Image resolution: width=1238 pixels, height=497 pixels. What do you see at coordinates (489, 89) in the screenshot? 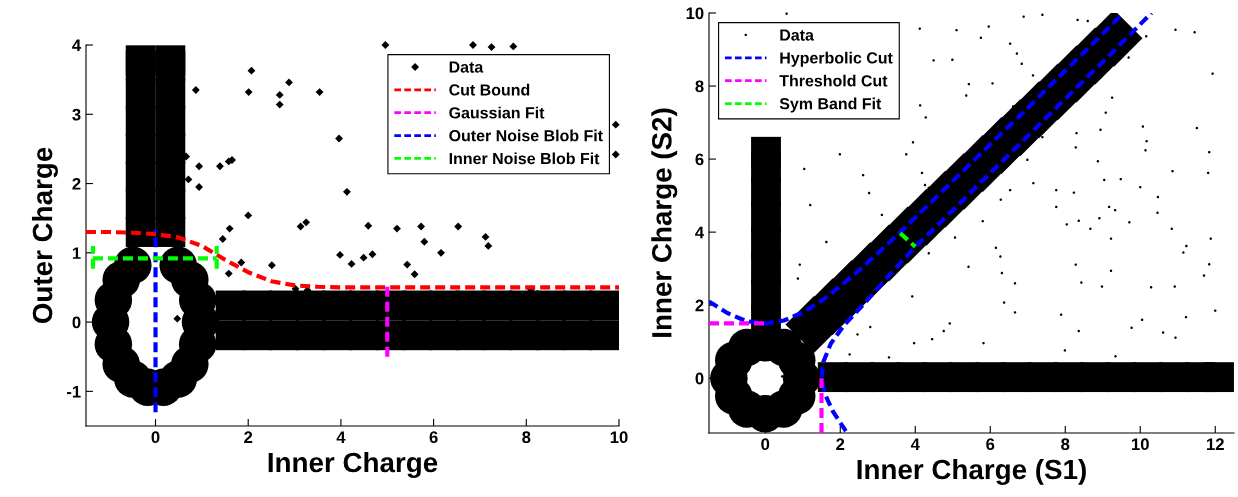
I see `legend-label: Cut Bound` at bounding box center [489, 89].